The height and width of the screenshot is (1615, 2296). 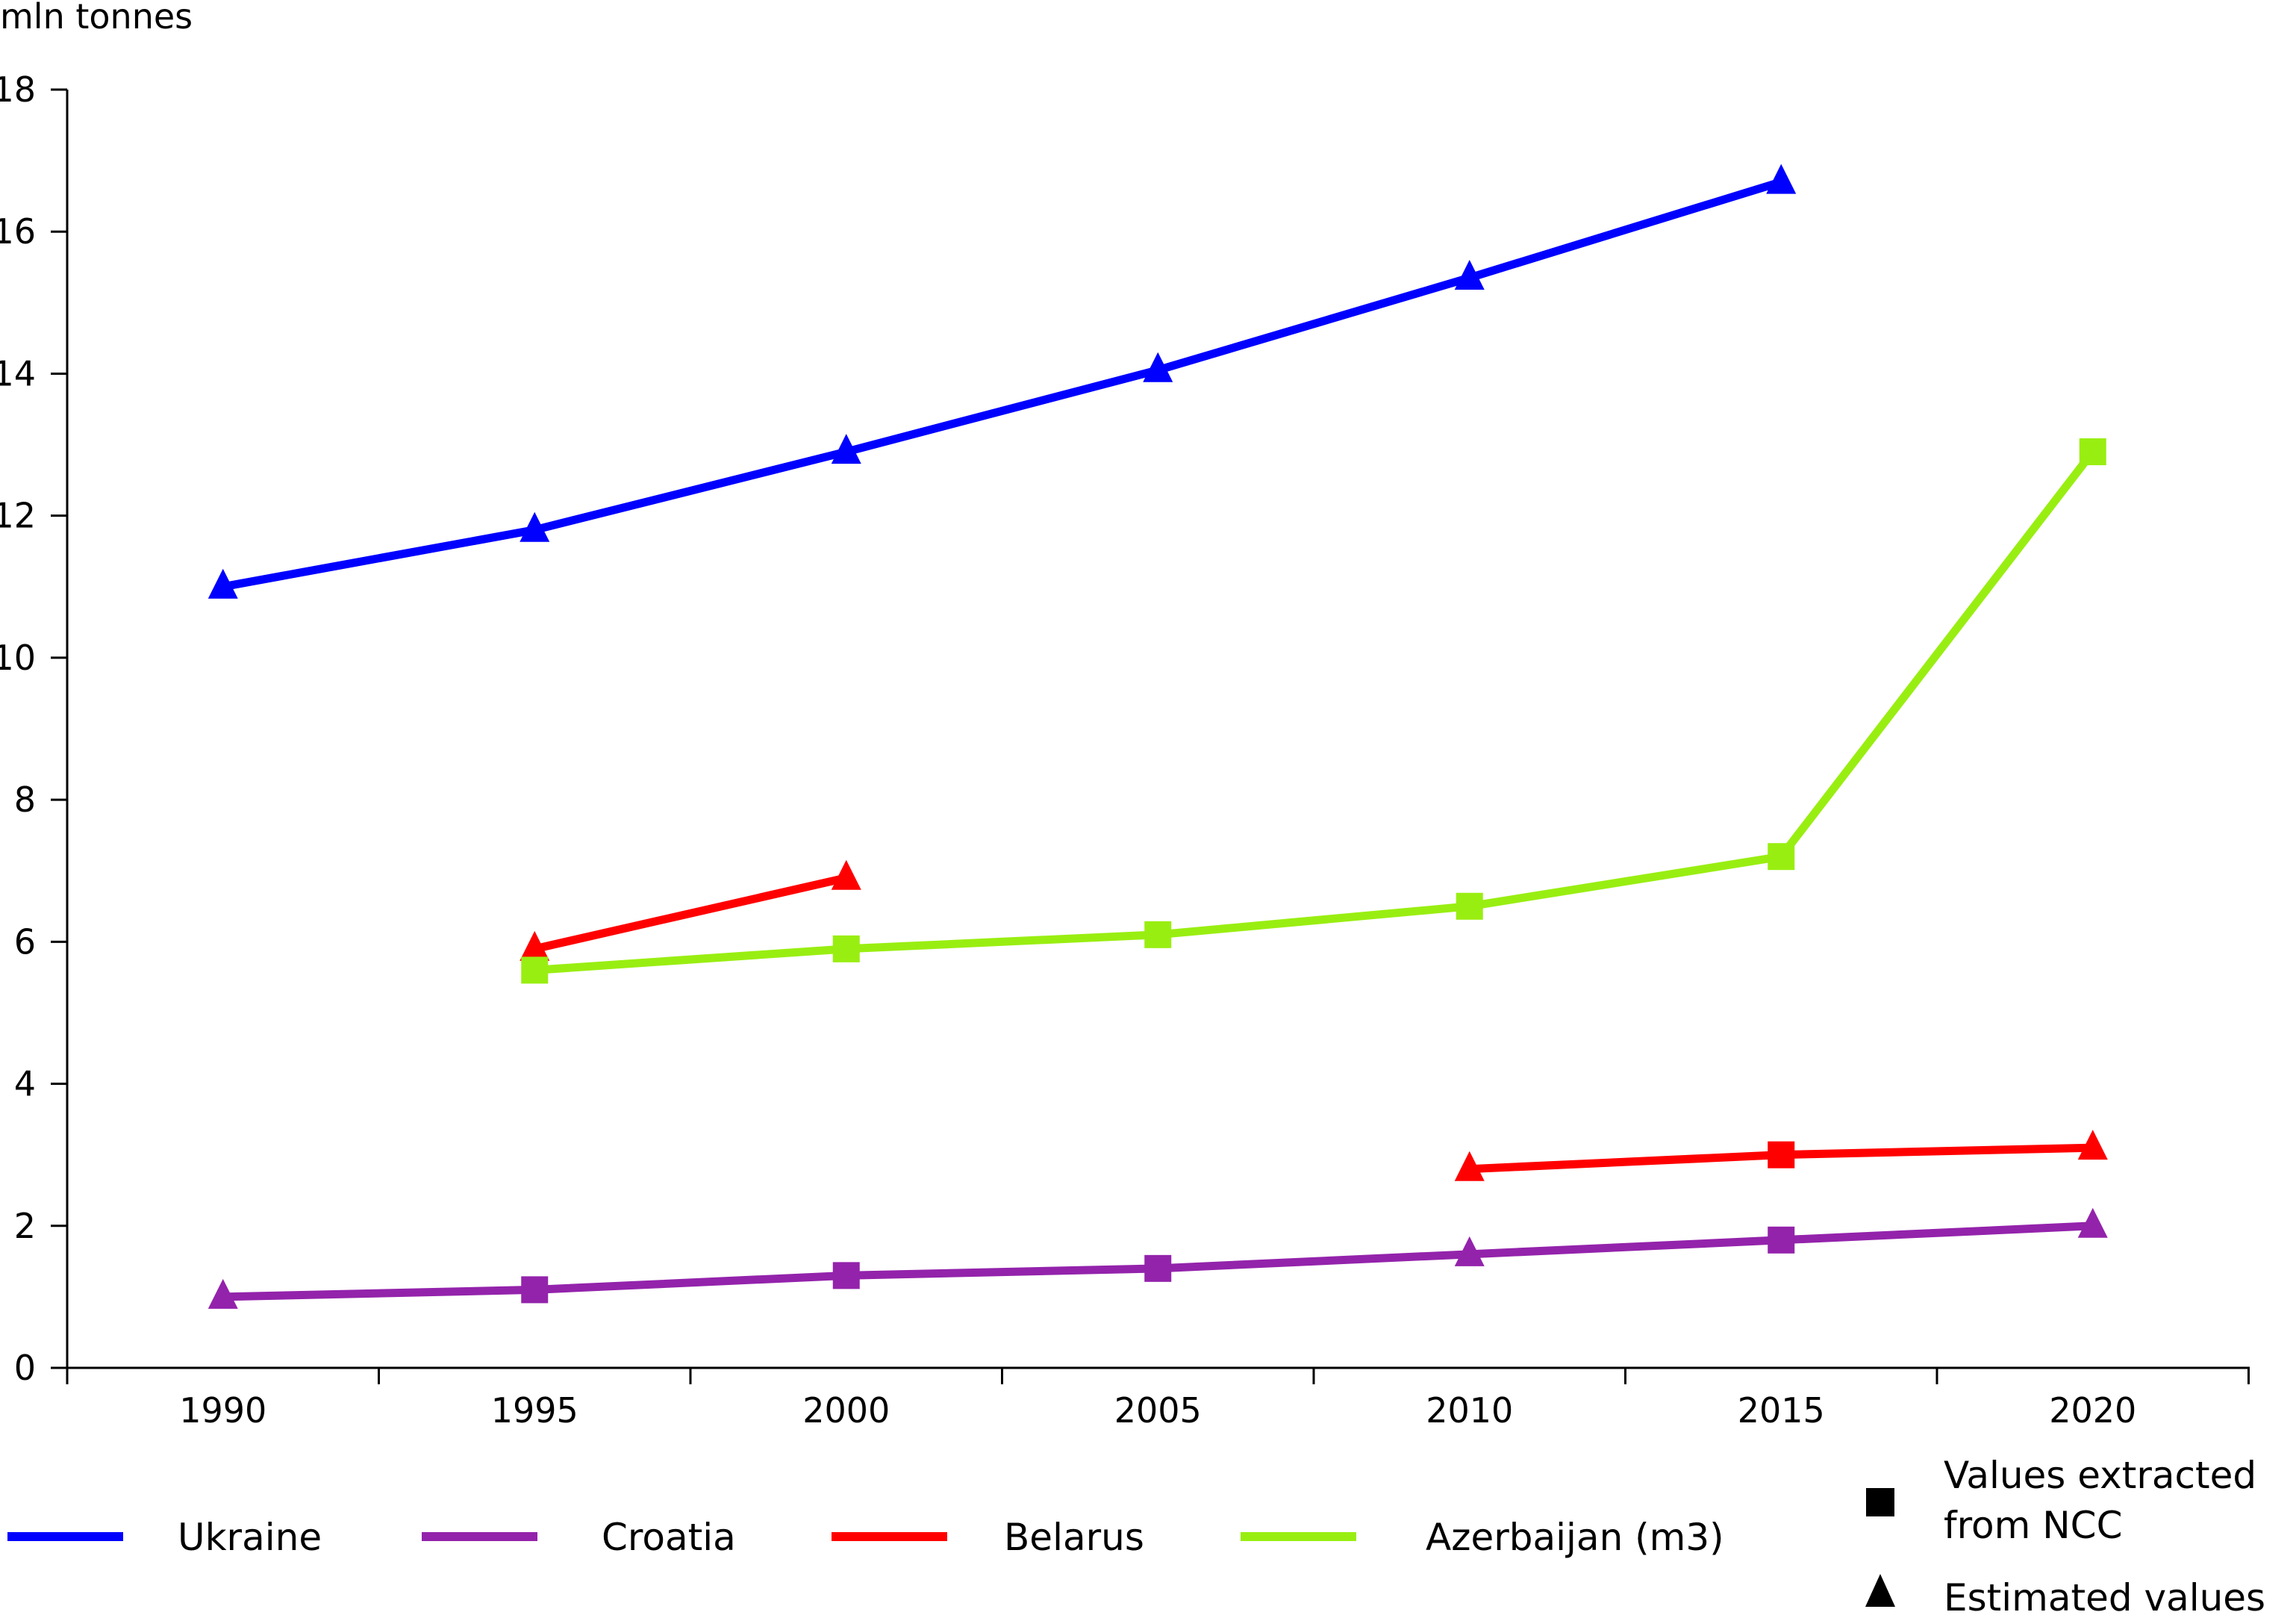 I want to click on y-tick-label: 18, so click(x=18, y=89).